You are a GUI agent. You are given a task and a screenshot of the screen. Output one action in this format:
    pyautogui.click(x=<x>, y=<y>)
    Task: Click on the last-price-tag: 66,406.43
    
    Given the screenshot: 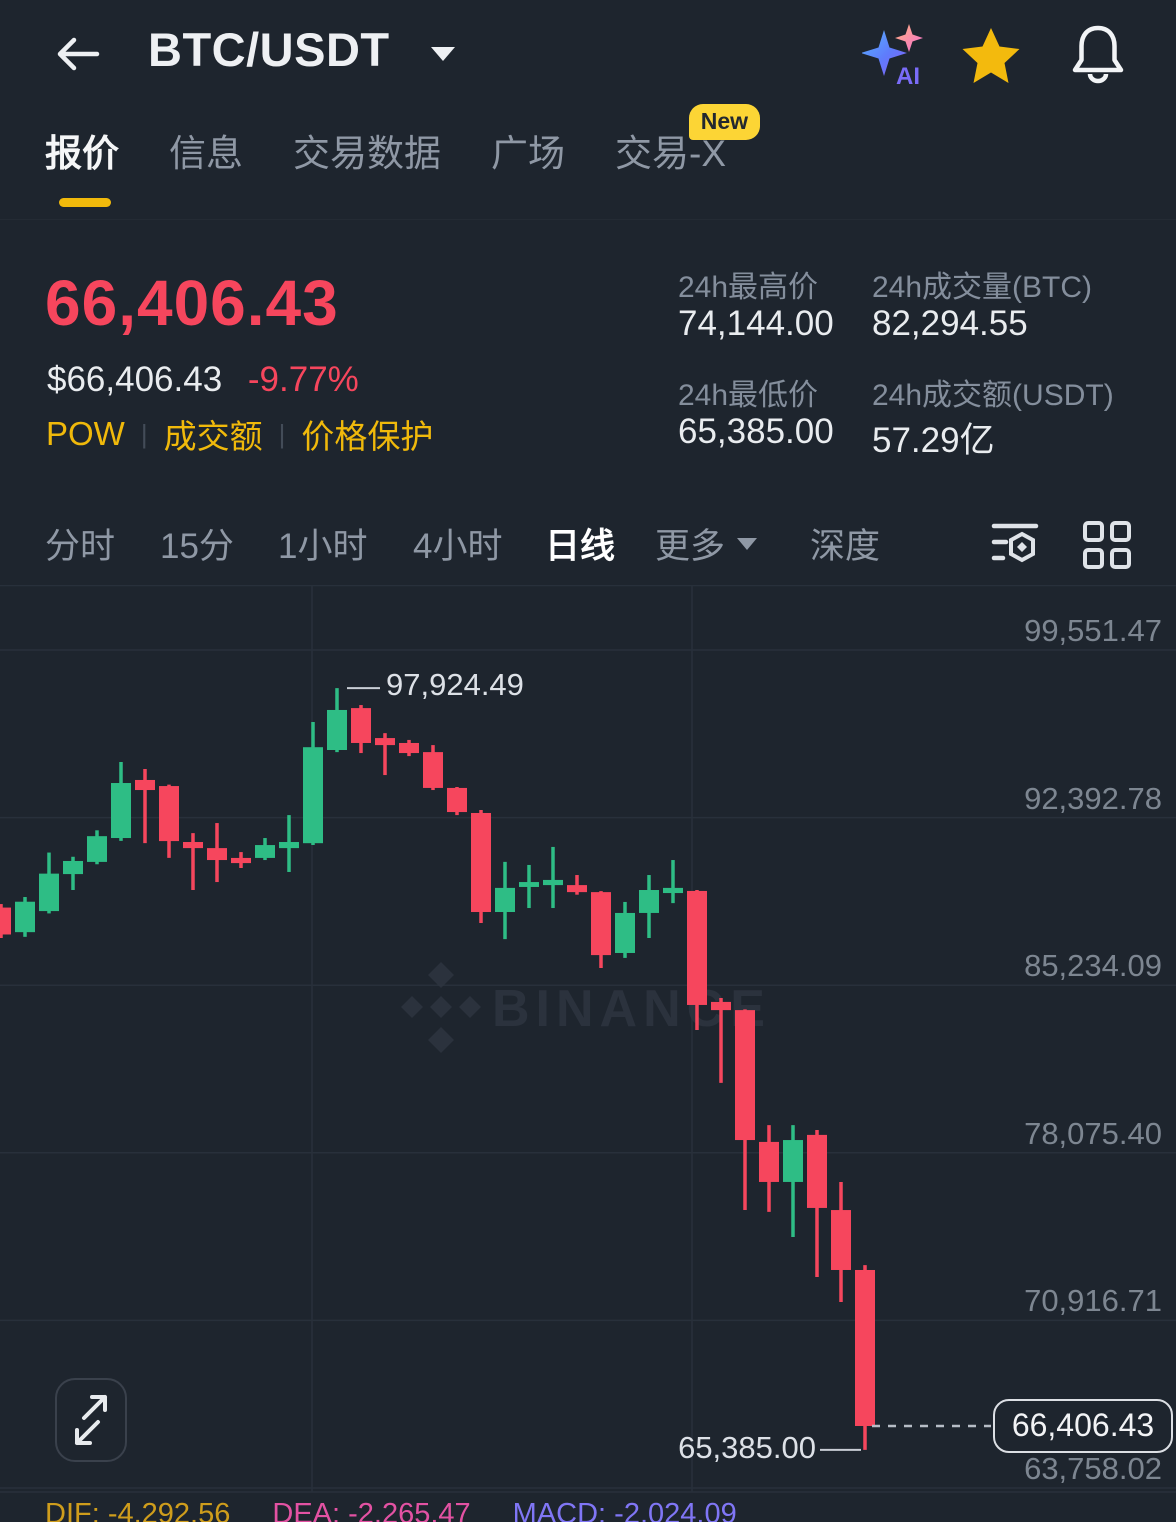 What is the action you would take?
    pyautogui.click(x=1083, y=1425)
    